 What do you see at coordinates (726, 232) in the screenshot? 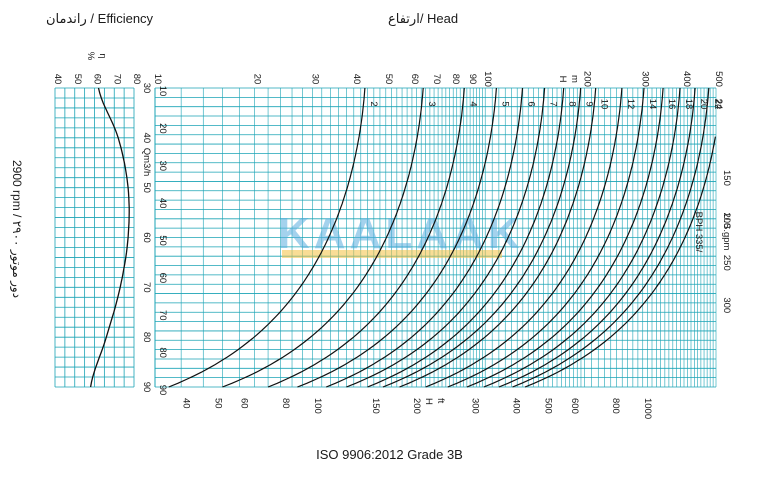
I see `gpm-axis-label: U.S.gpm` at bounding box center [726, 232].